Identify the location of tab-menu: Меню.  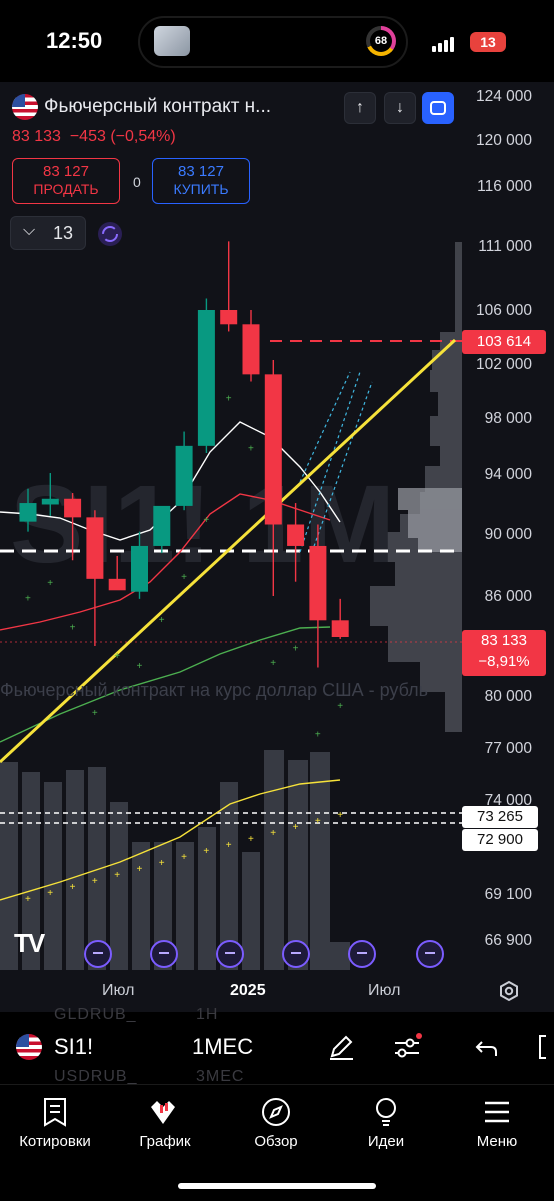
(497, 1122).